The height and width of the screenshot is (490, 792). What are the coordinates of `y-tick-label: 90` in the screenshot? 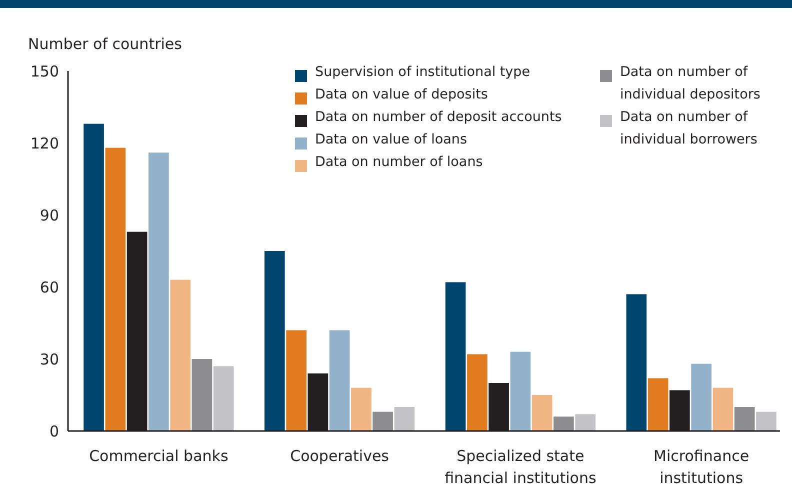 It's located at (49, 215).